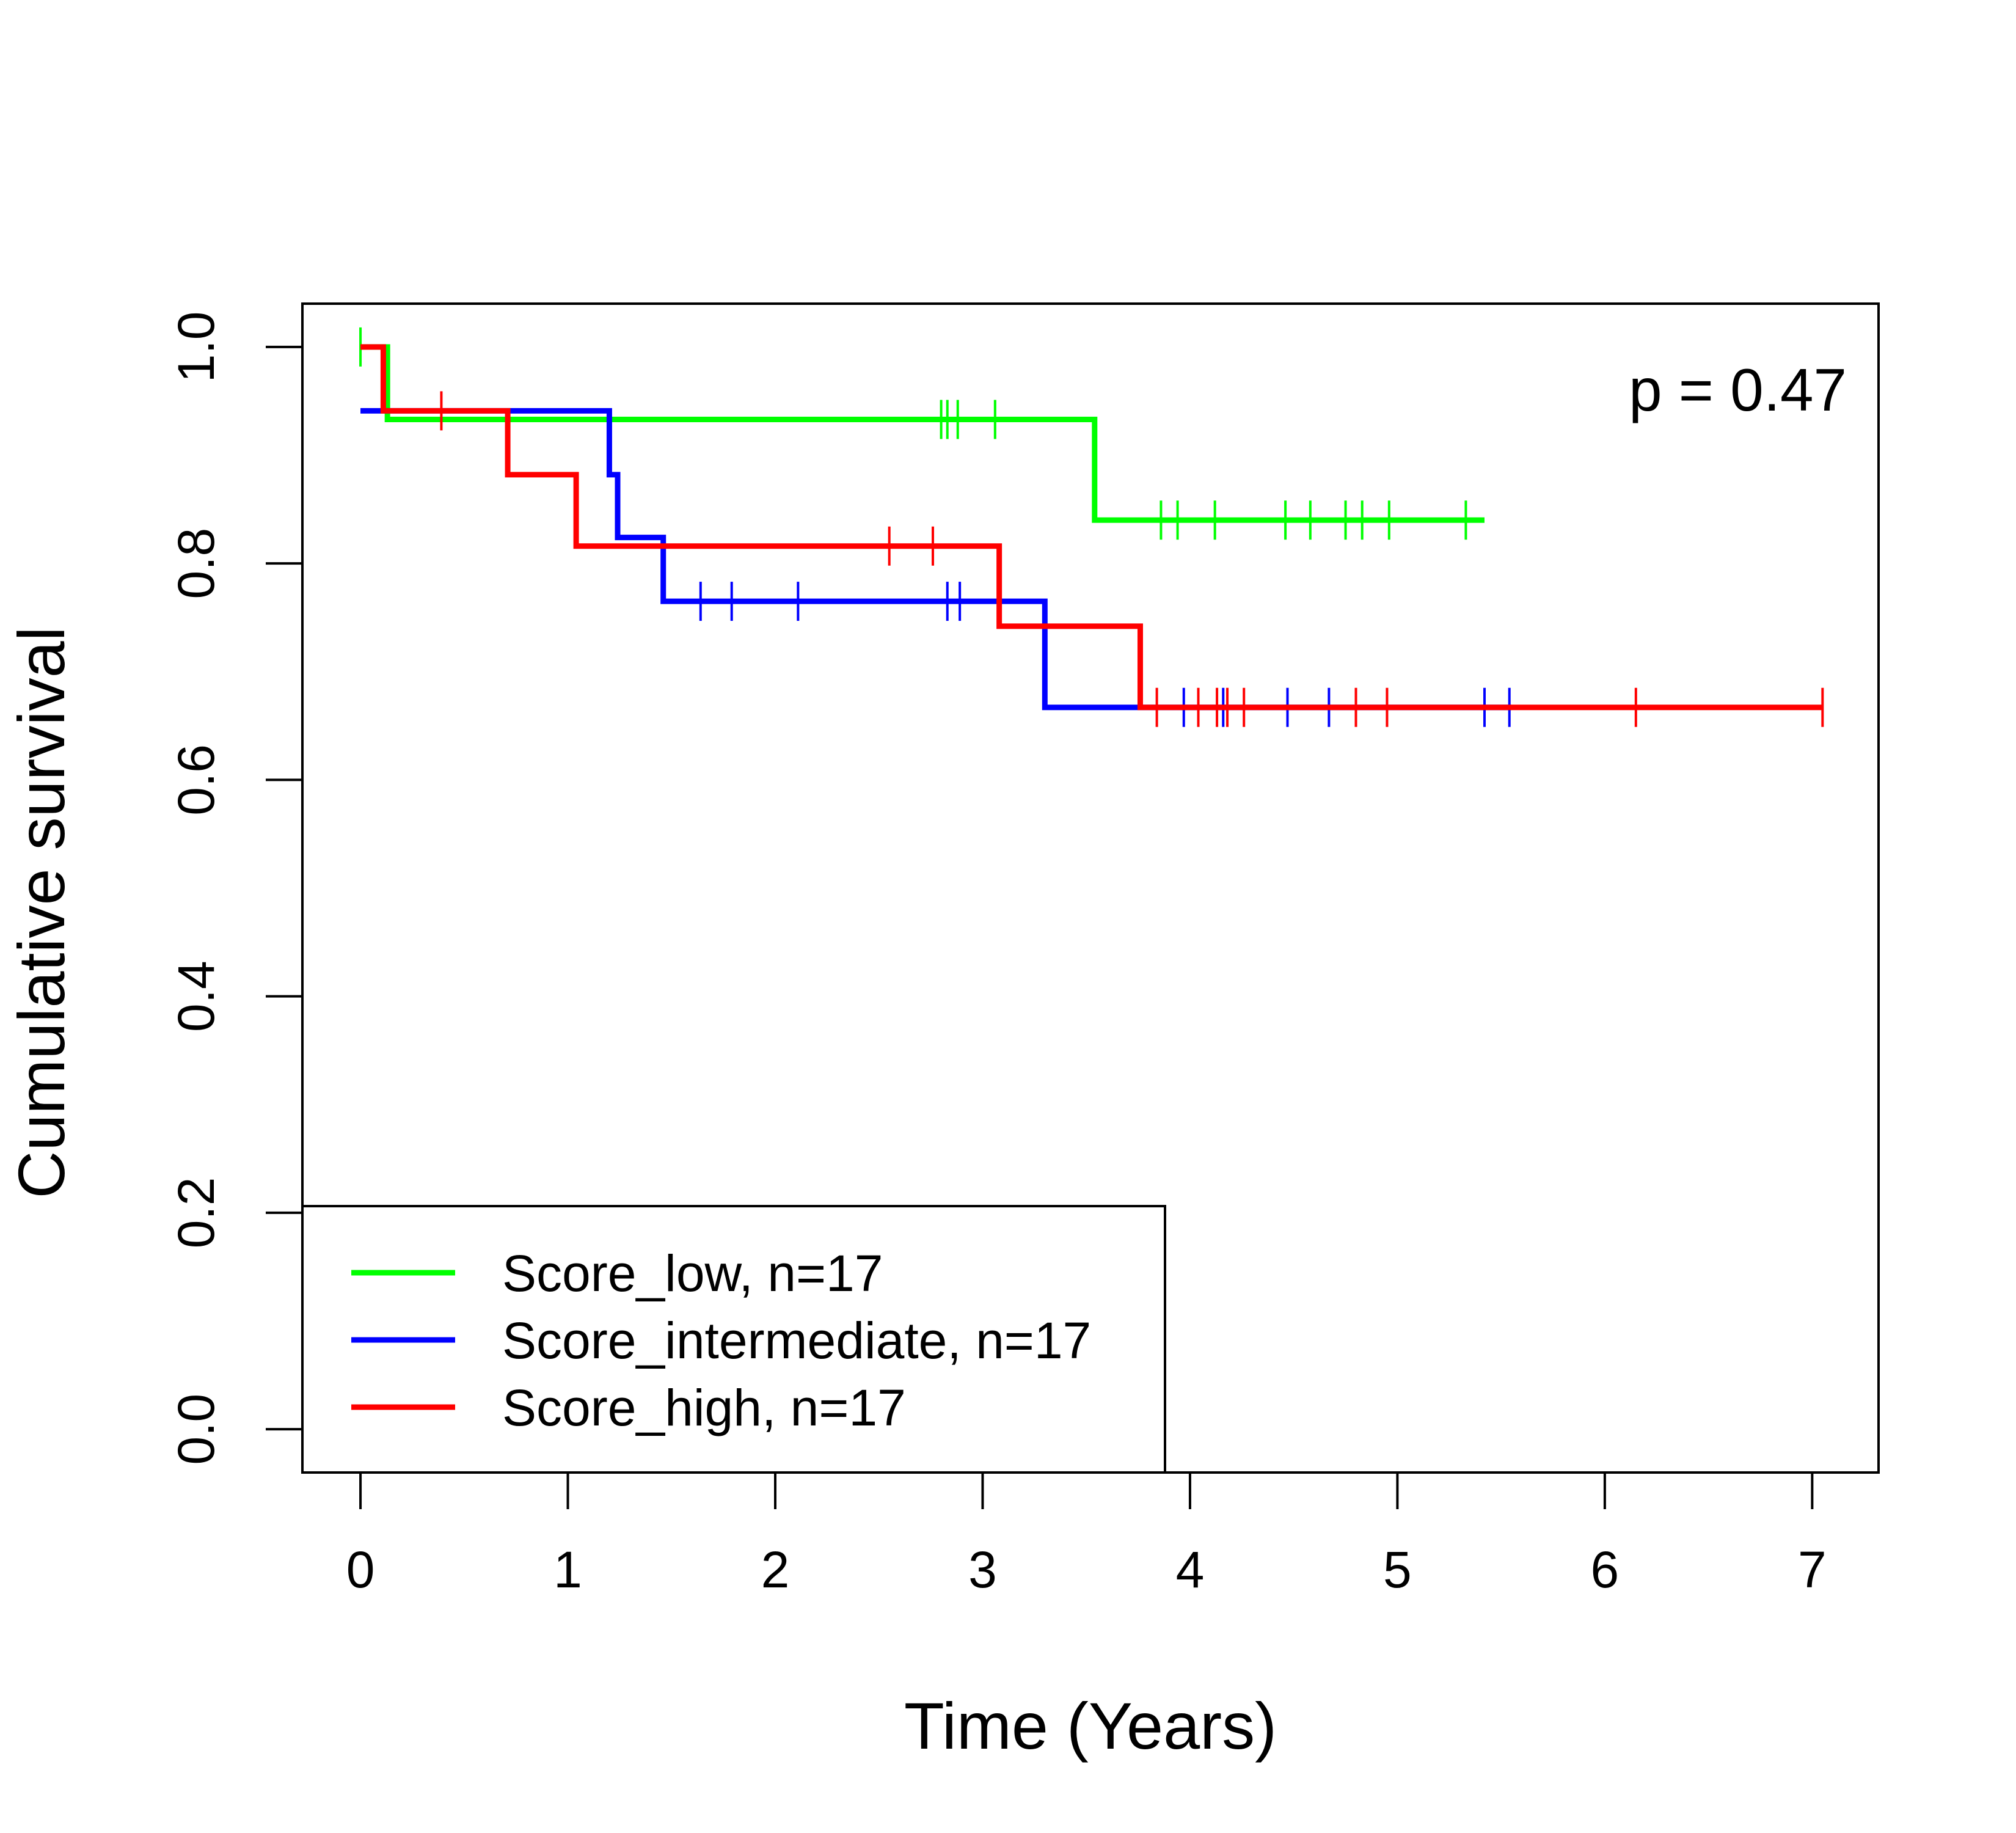 The height and width of the screenshot is (1833, 2016). What do you see at coordinates (196, 780) in the screenshot?
I see `y-tick-label-3: 0.6` at bounding box center [196, 780].